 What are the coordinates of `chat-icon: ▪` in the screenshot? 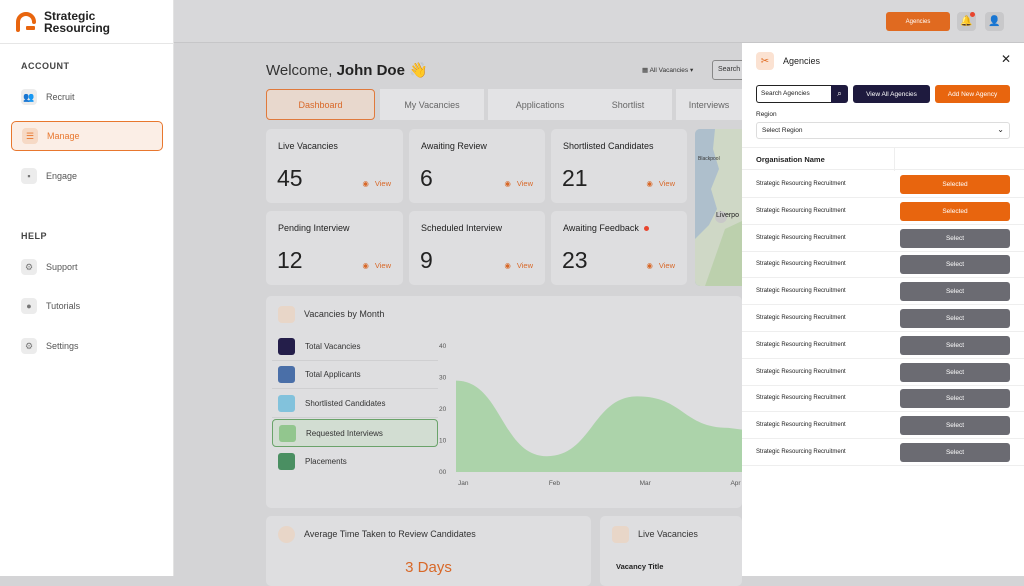 It's located at (29, 176).